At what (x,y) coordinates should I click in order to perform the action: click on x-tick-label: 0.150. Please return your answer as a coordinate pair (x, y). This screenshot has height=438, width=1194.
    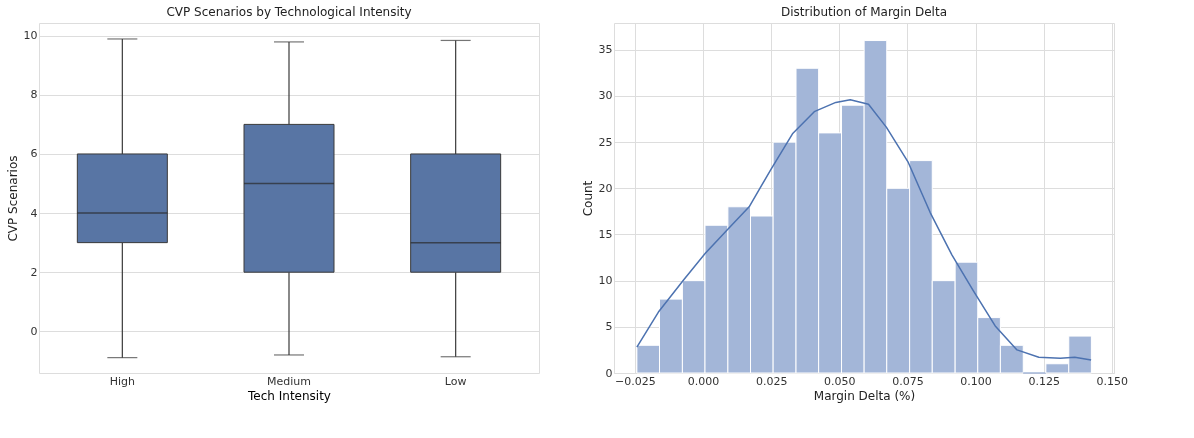
    Looking at the image, I should click on (1112, 381).